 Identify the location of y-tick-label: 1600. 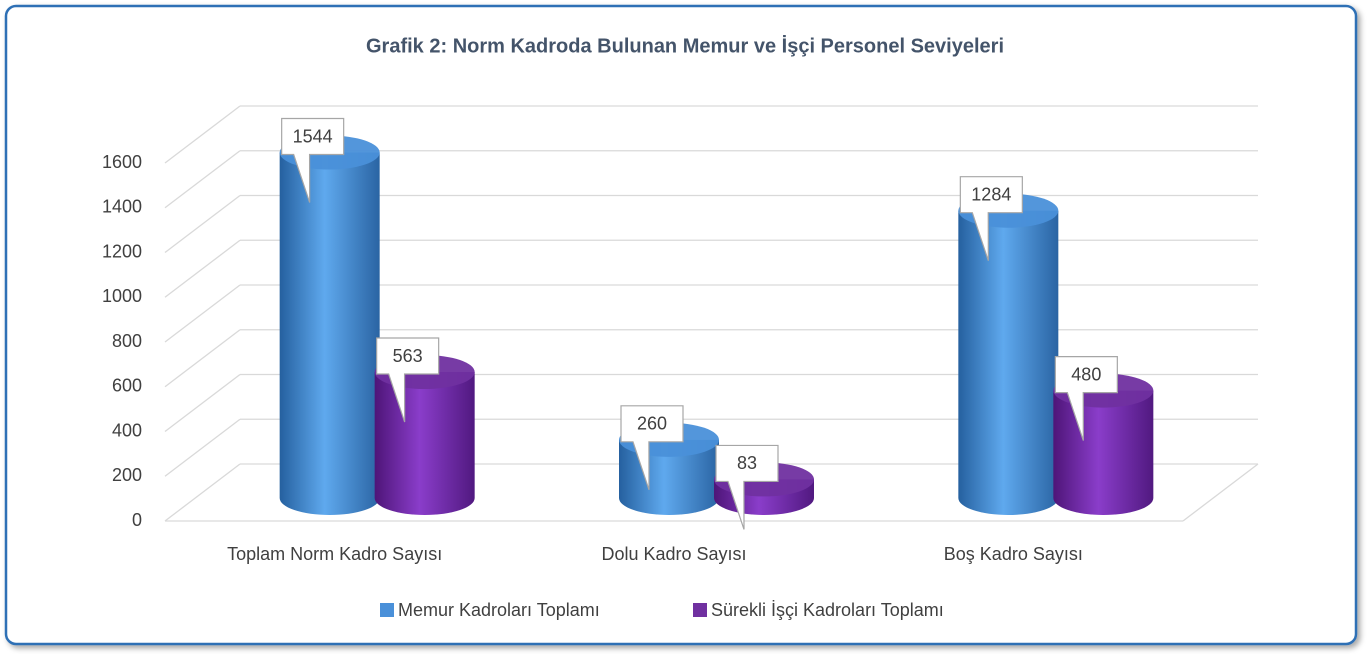
(122, 162).